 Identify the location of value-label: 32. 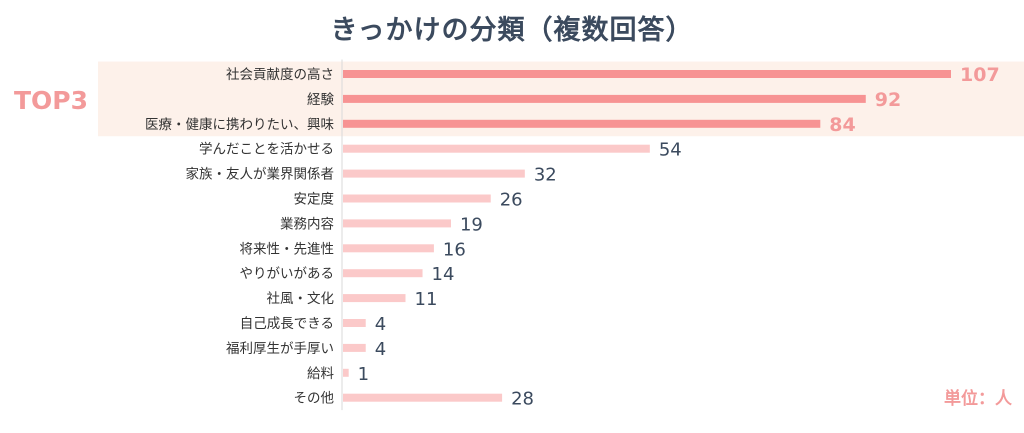
(545, 175).